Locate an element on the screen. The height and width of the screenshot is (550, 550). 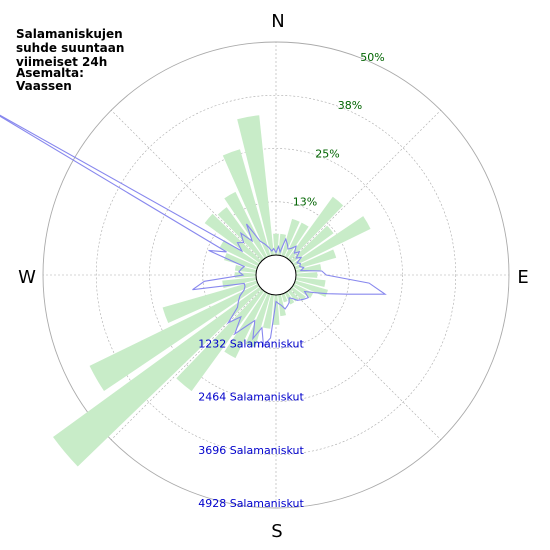
direction-west: W is located at coordinates (27, 277).